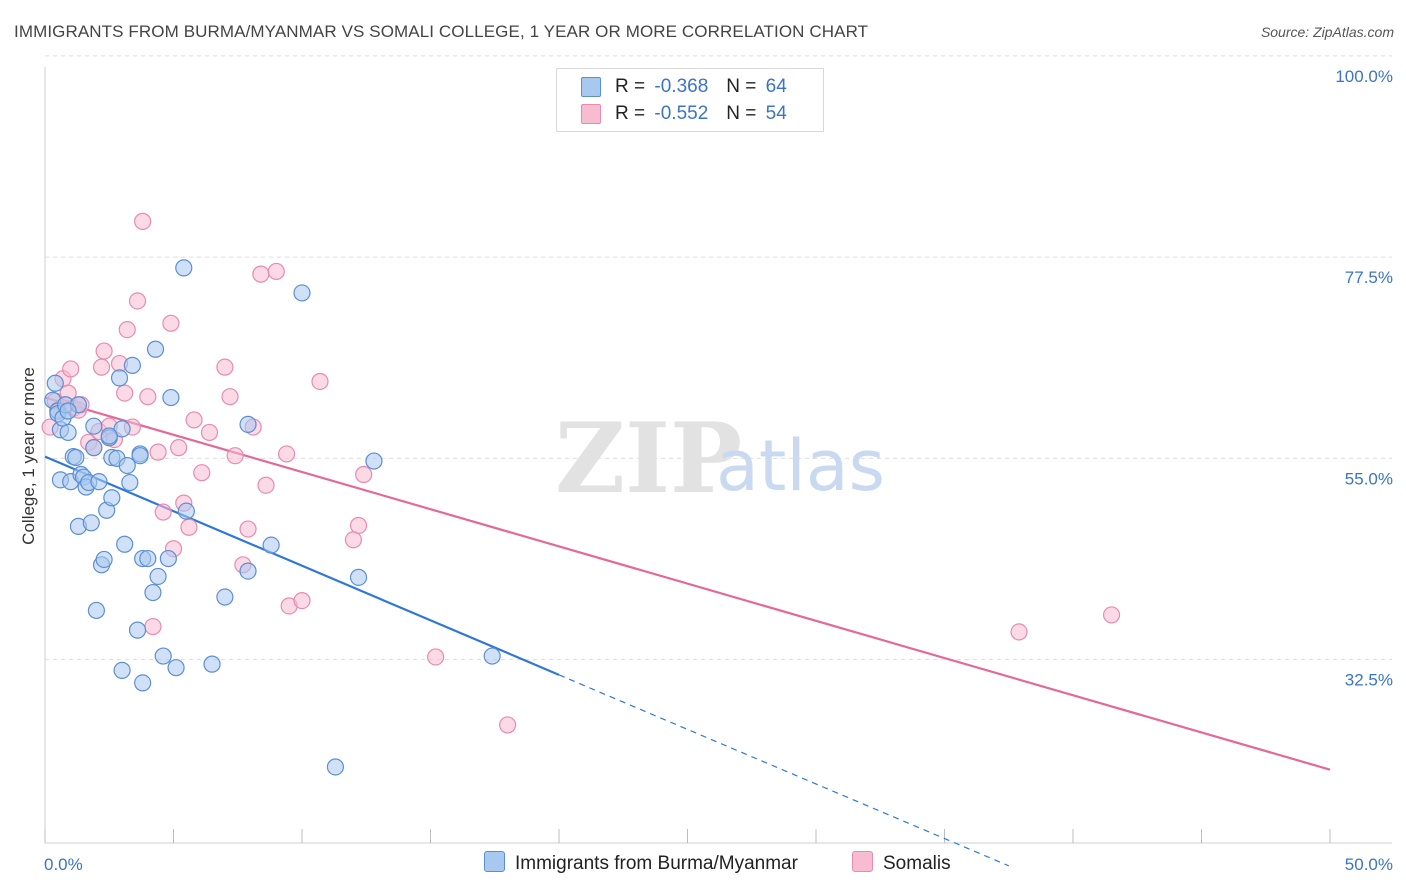  Describe the element at coordinates (917, 863) in the screenshot. I see `legend-label-somalis: Somalis` at that location.